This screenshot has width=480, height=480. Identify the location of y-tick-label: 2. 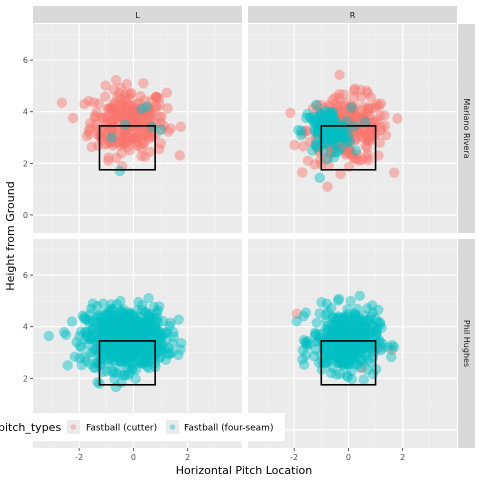
(25, 163).